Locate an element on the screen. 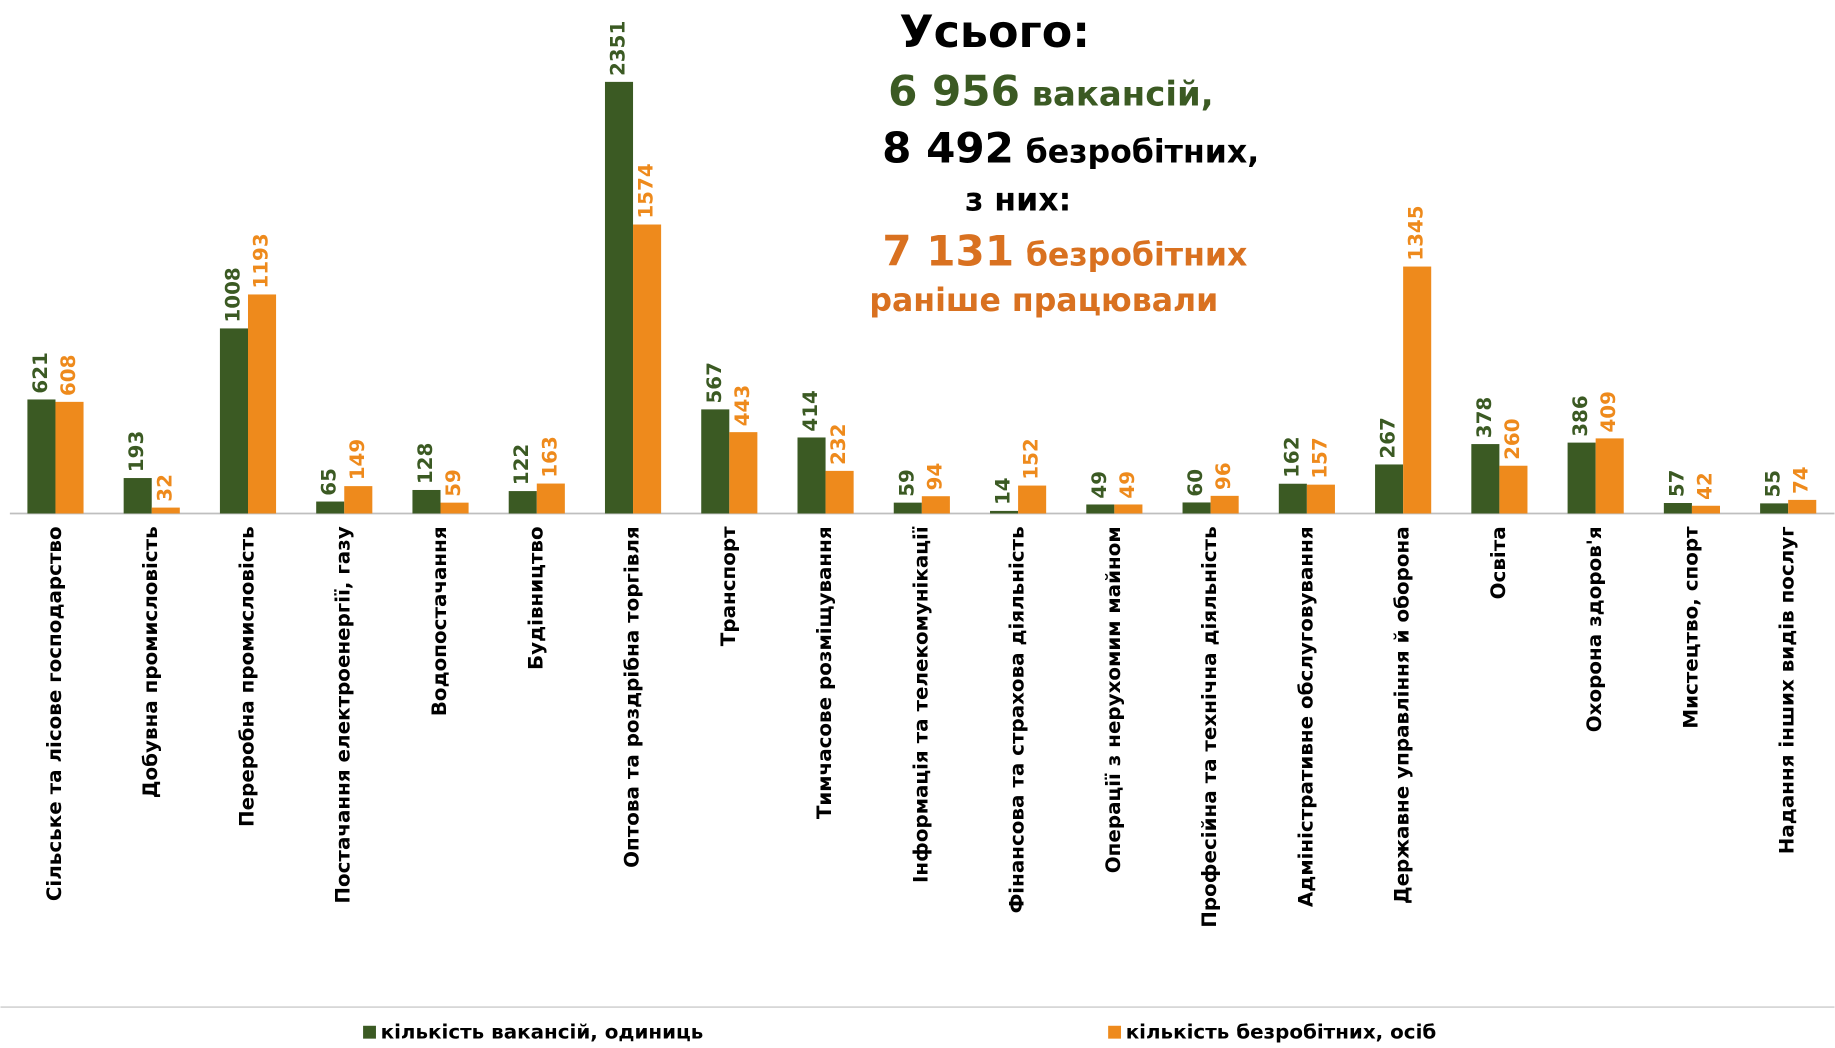 The image size is (1835, 1048). data-label: 1008 is located at coordinates (232, 294).